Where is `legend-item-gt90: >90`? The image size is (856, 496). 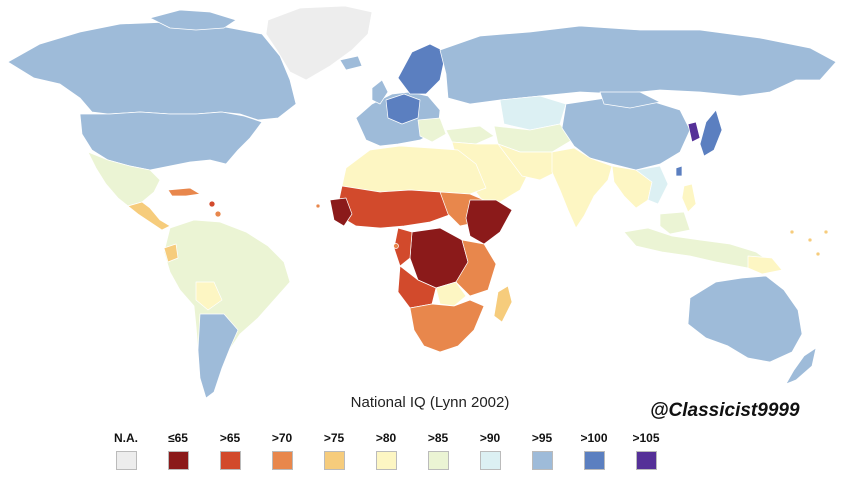 legend-item-gt90: >90 is located at coordinates (490, 450).